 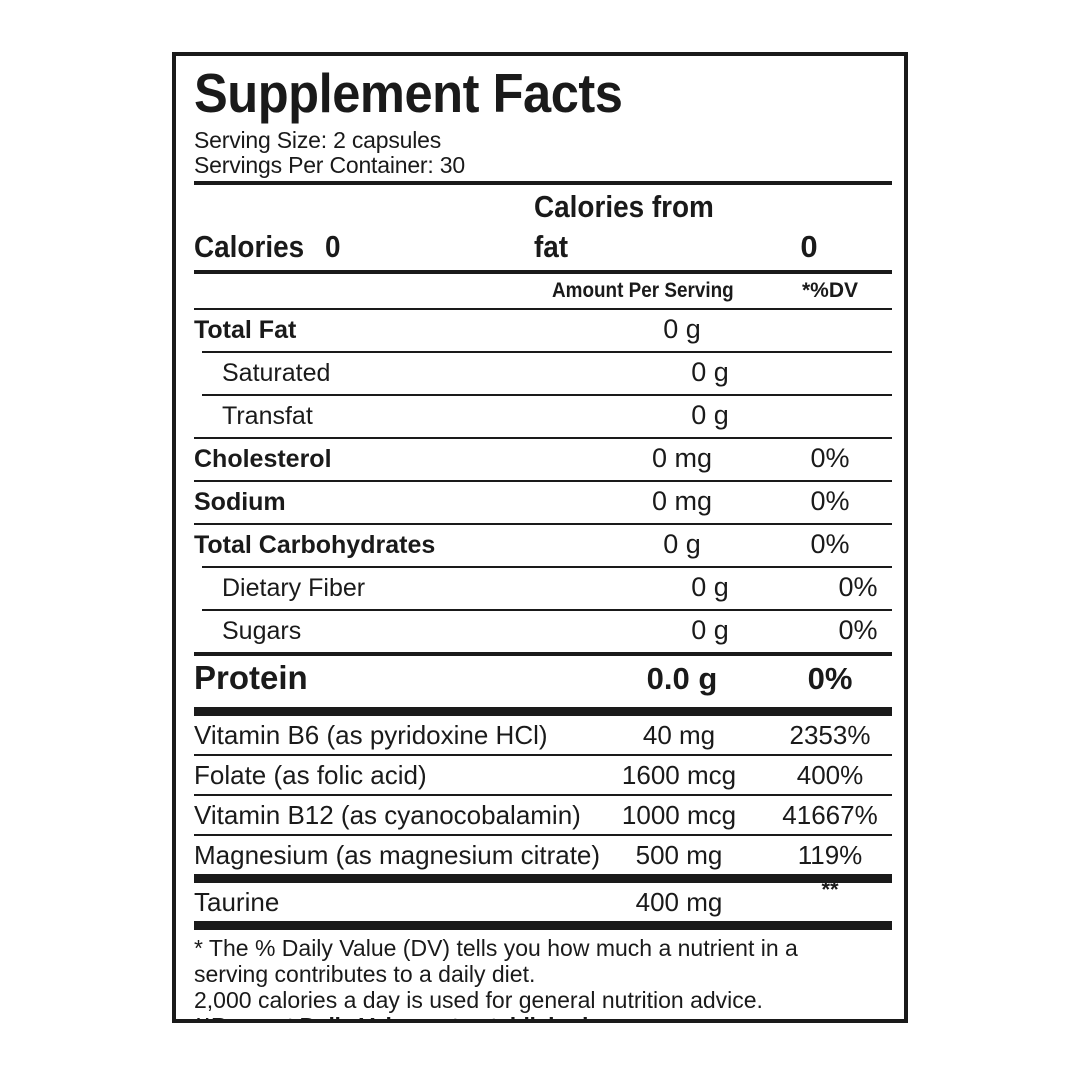 I want to click on nutrient-amount: 0.0 g, so click(x=682, y=678).